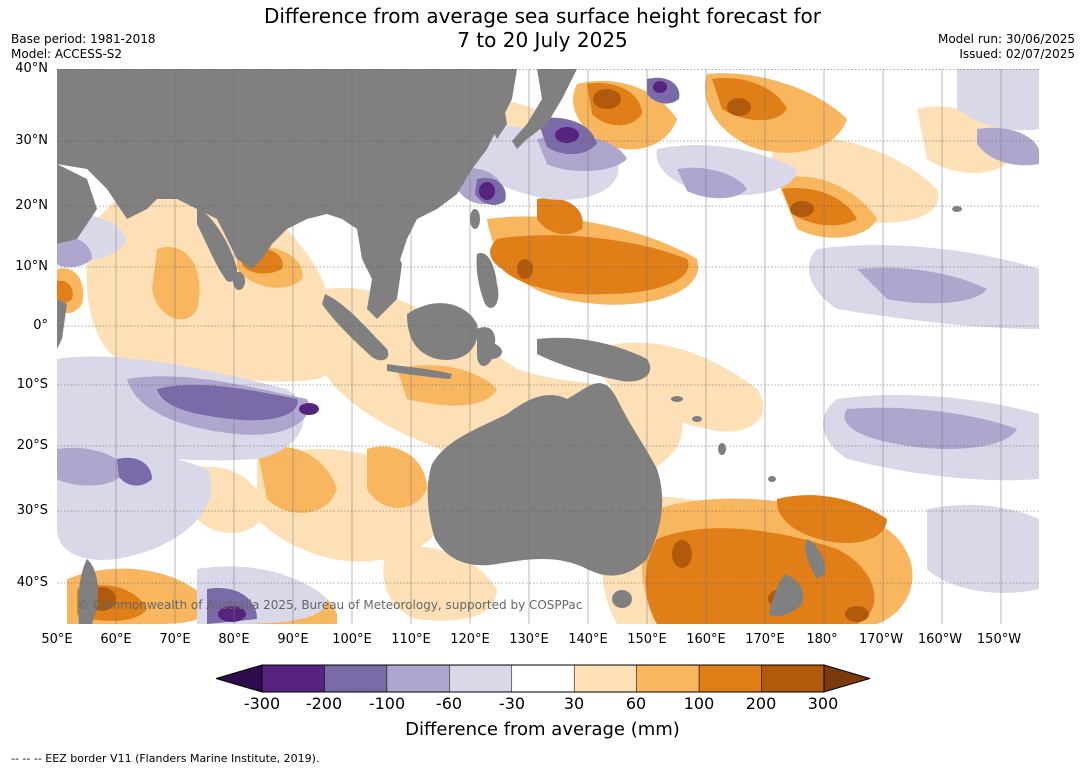 Image resolution: width=1085 pixels, height=770 pixels. What do you see at coordinates (470, 639) in the screenshot?
I see `lon-label-120e: 120°E` at bounding box center [470, 639].